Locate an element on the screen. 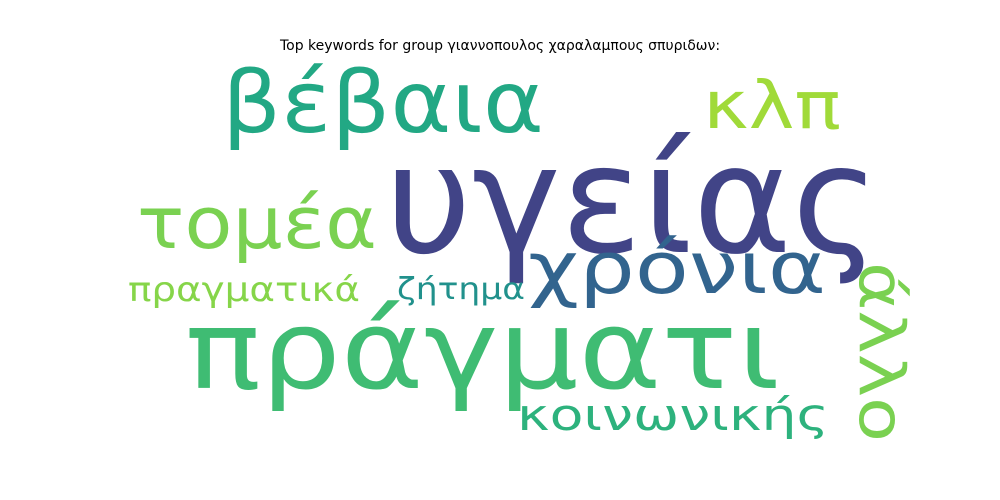  word-7: άλλο is located at coordinates (881, 352).